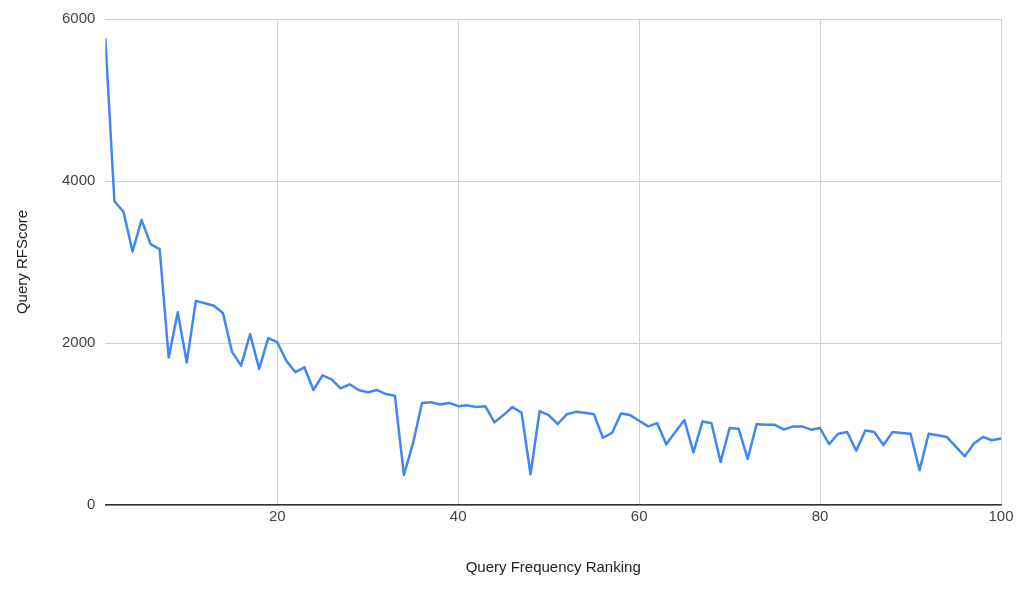  What do you see at coordinates (91, 504) in the screenshot?
I see `y-tick-label: 0` at bounding box center [91, 504].